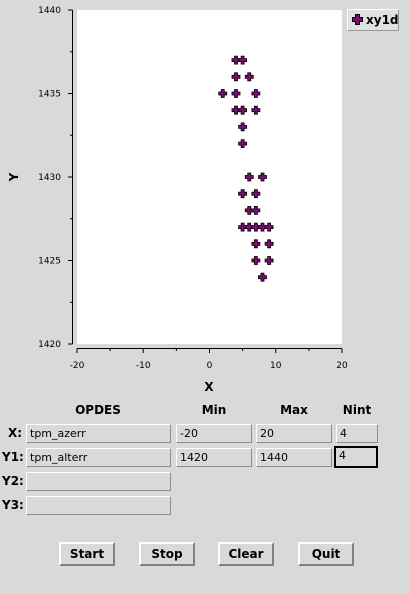  What do you see at coordinates (15, 433) in the screenshot?
I see `row-x-label: X:` at bounding box center [15, 433].